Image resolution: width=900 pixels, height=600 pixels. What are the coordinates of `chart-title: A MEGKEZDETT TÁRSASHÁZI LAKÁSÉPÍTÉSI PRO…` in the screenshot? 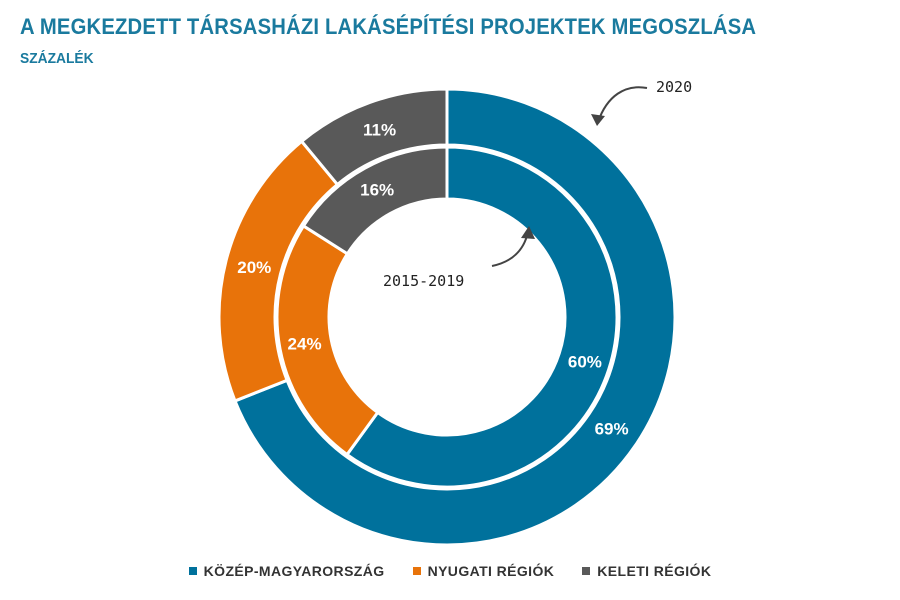 It's located at (388, 26).